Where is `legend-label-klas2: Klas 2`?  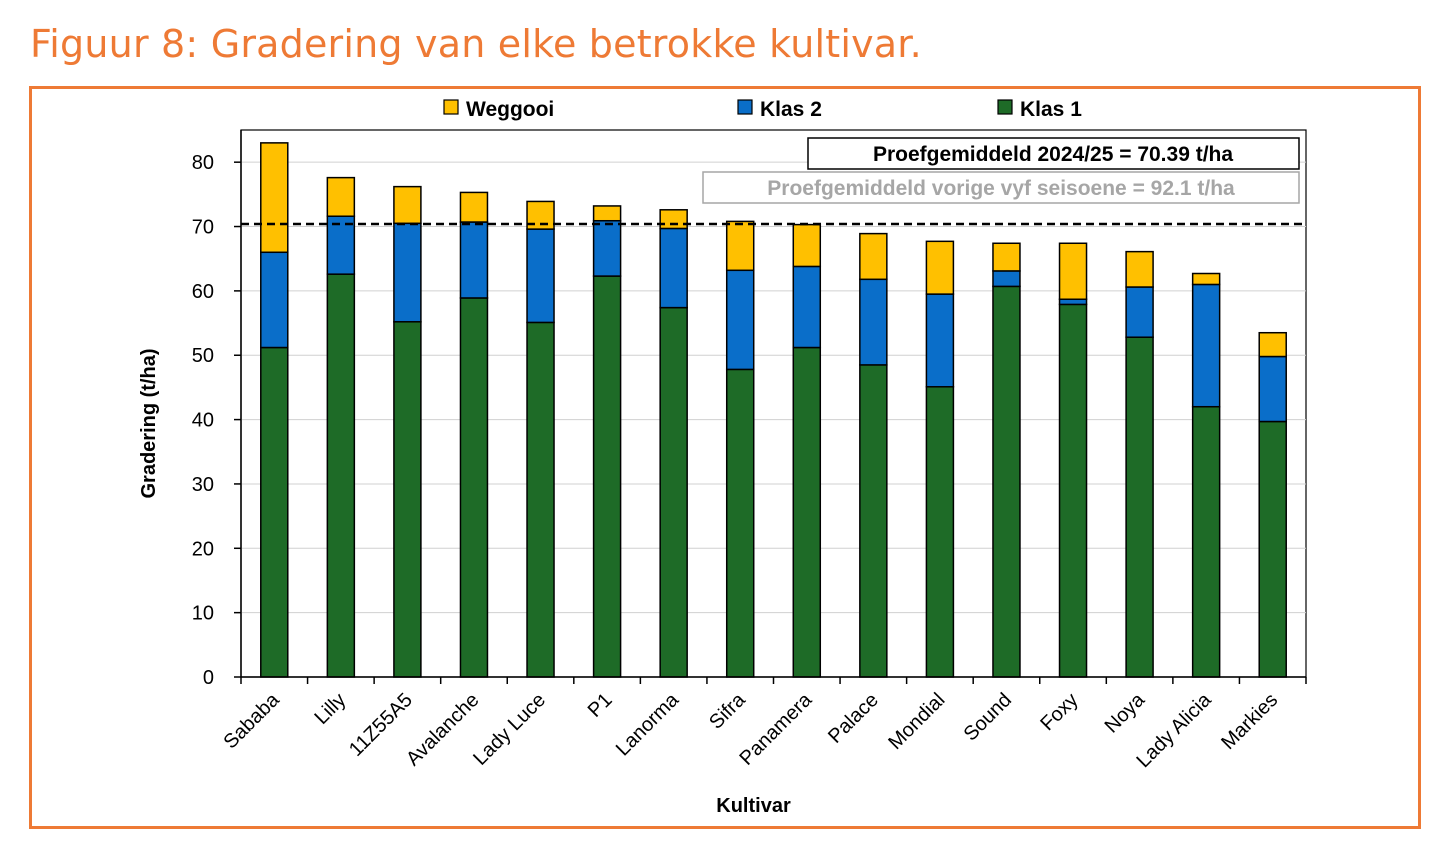 legend-label-klas2: Klas 2 is located at coordinates (791, 109).